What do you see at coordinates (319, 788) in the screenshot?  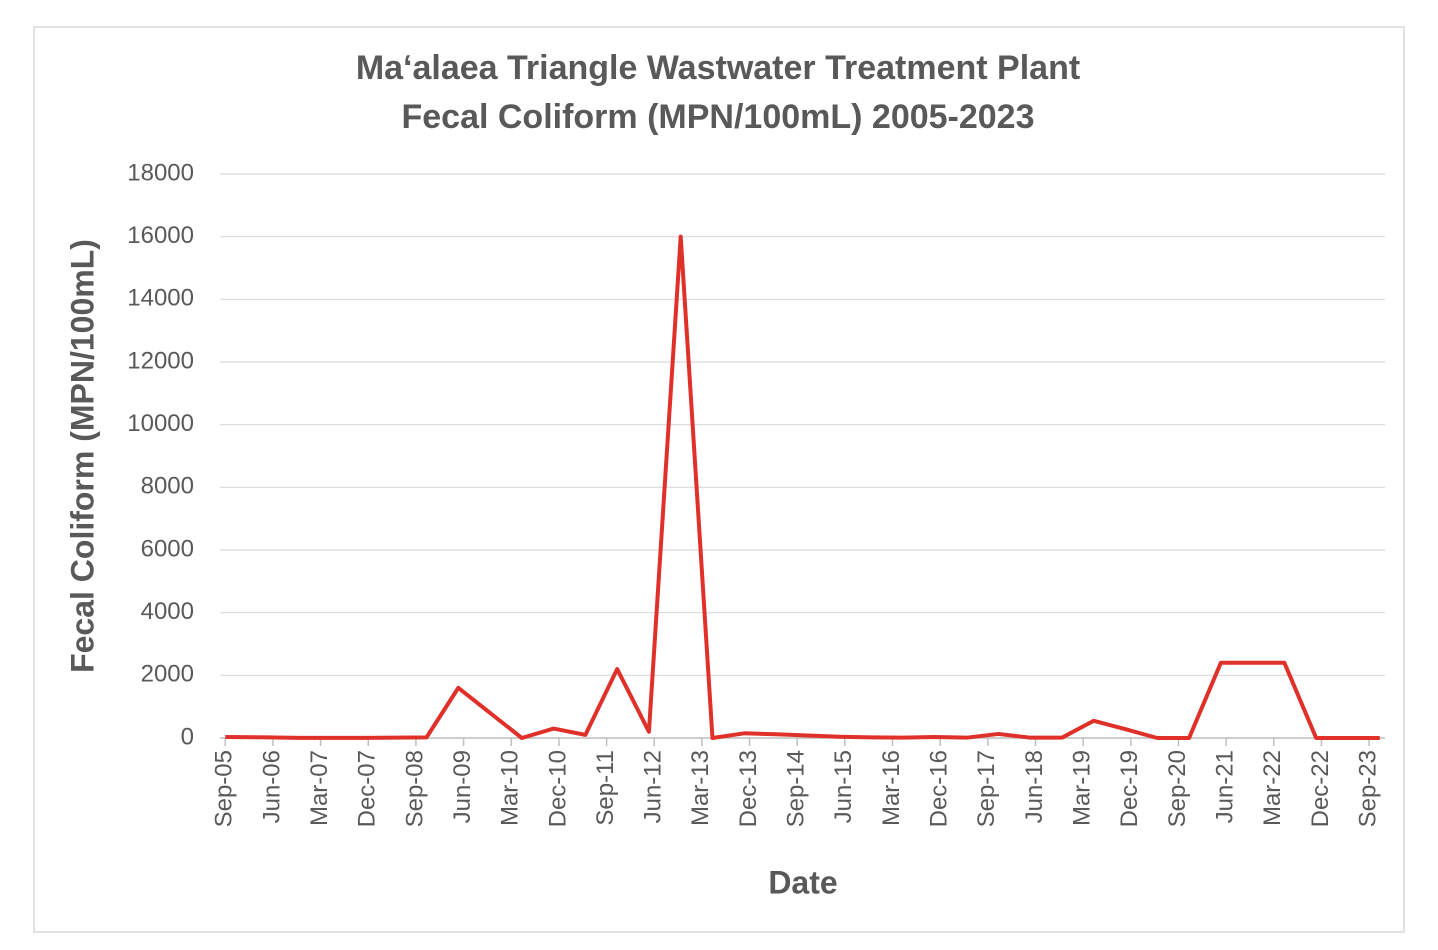 I see `x-tick-label: Mar-07` at bounding box center [319, 788].